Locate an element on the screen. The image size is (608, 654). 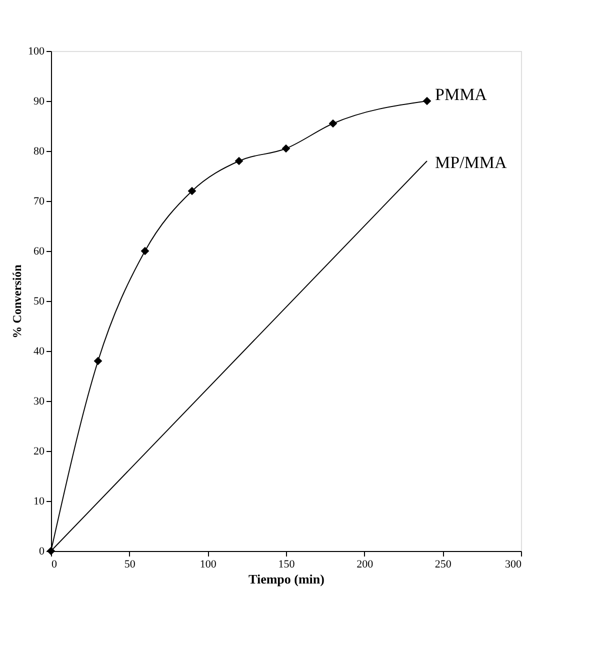
x-tick-label: 250 is located at coordinates (443, 564).